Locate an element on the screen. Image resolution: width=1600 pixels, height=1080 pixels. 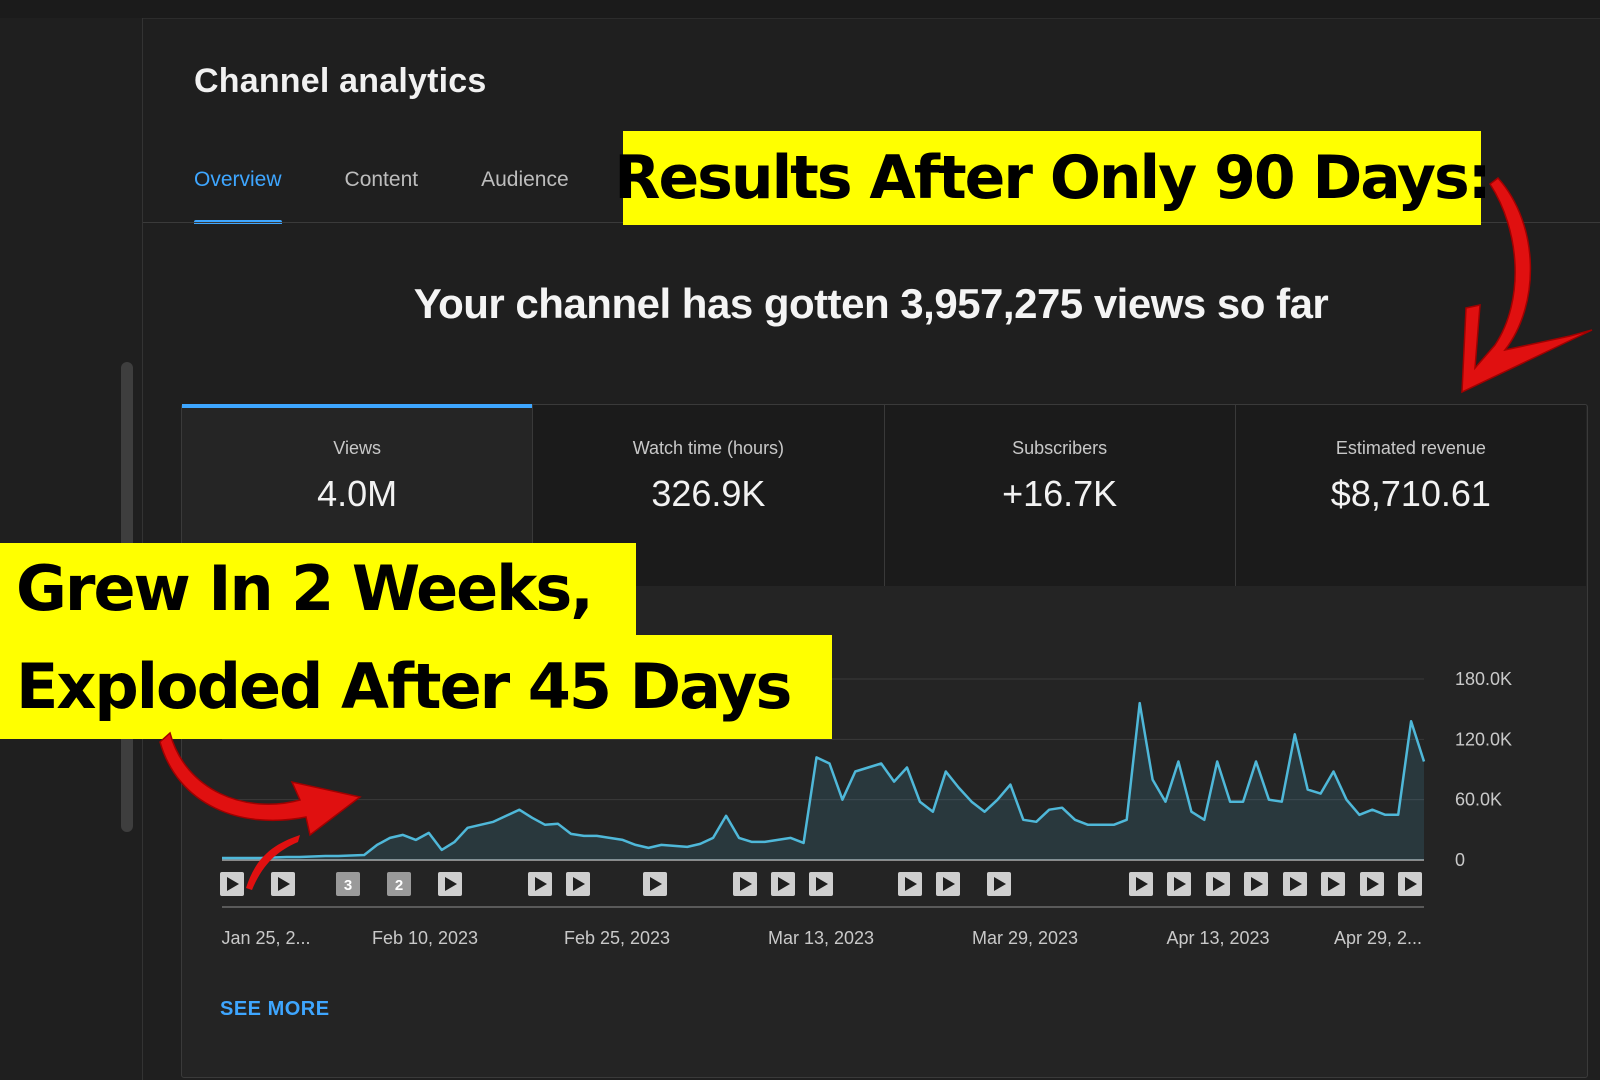
tab-content: Content is located at coordinates (381, 179).